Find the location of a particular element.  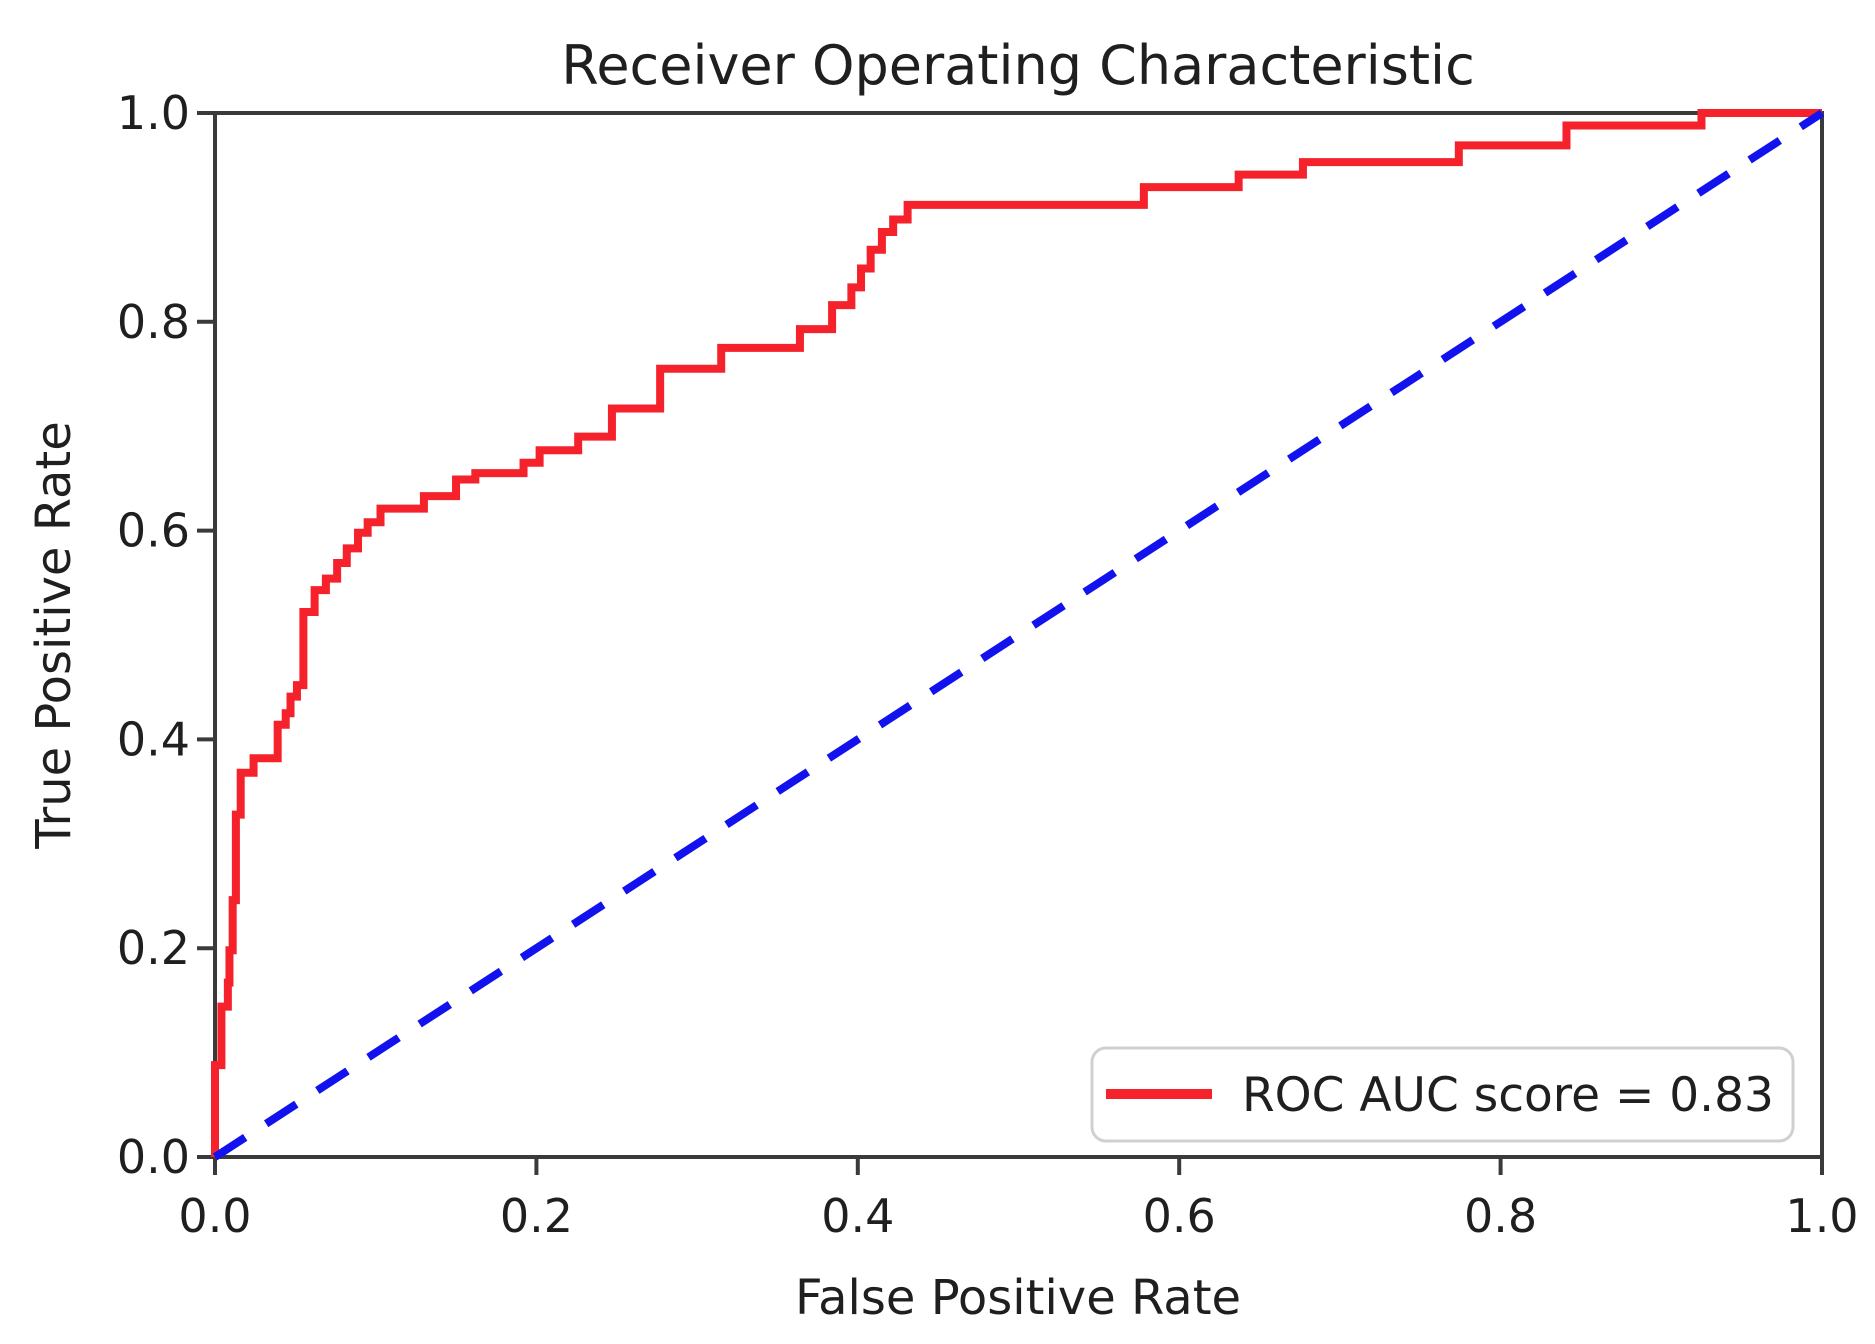

legend-box: ROC AUC score = 0.83 is located at coordinates (1442, 1094).